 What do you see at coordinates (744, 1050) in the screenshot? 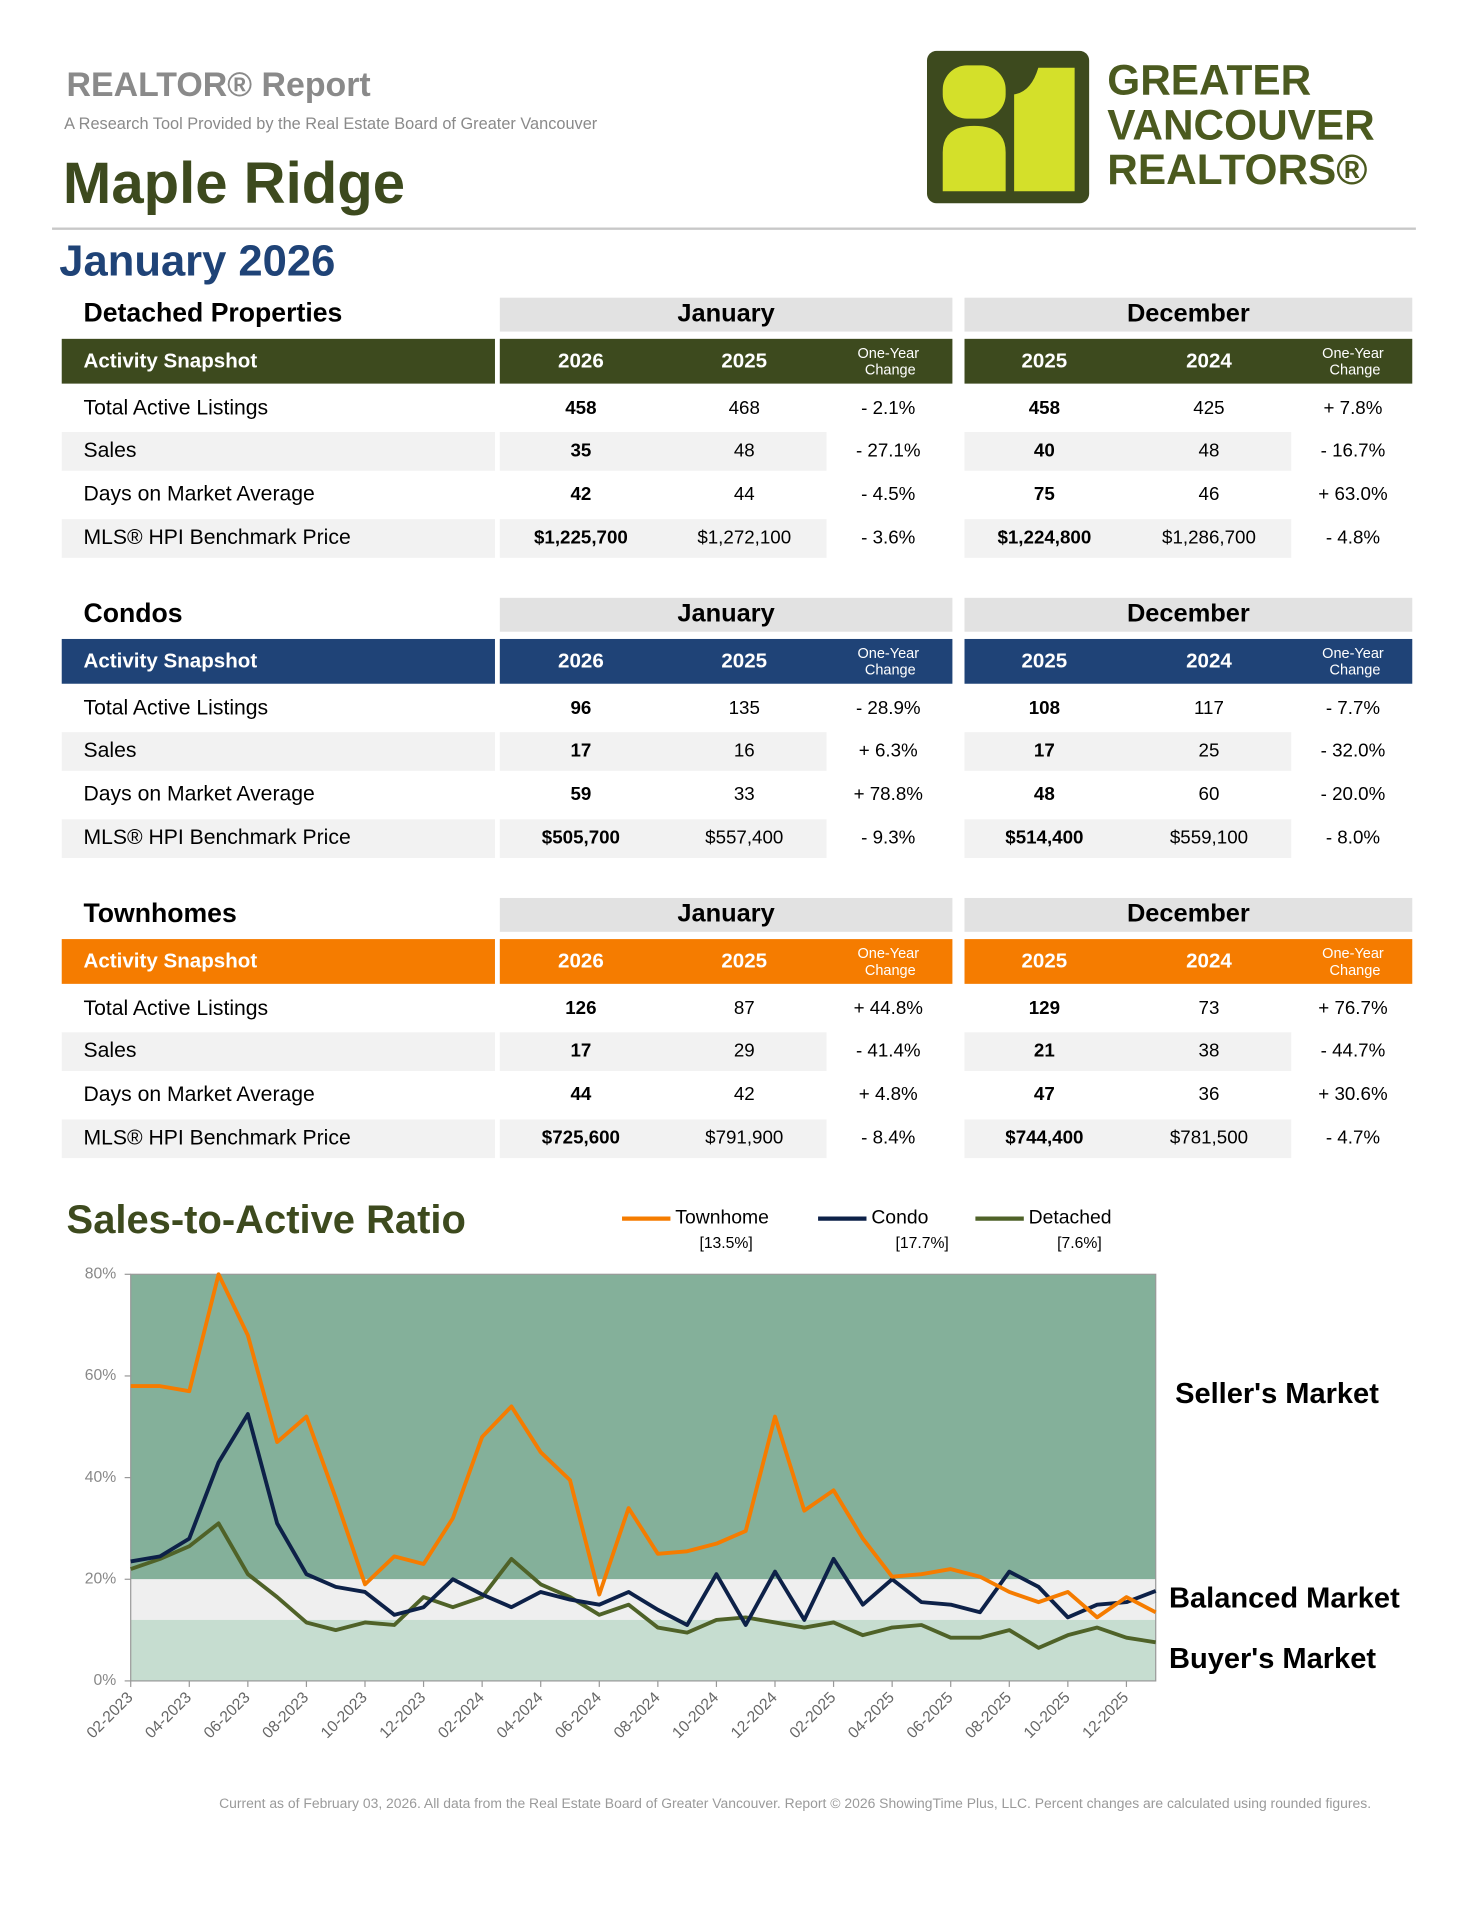
I see `cell: 29` at bounding box center [744, 1050].